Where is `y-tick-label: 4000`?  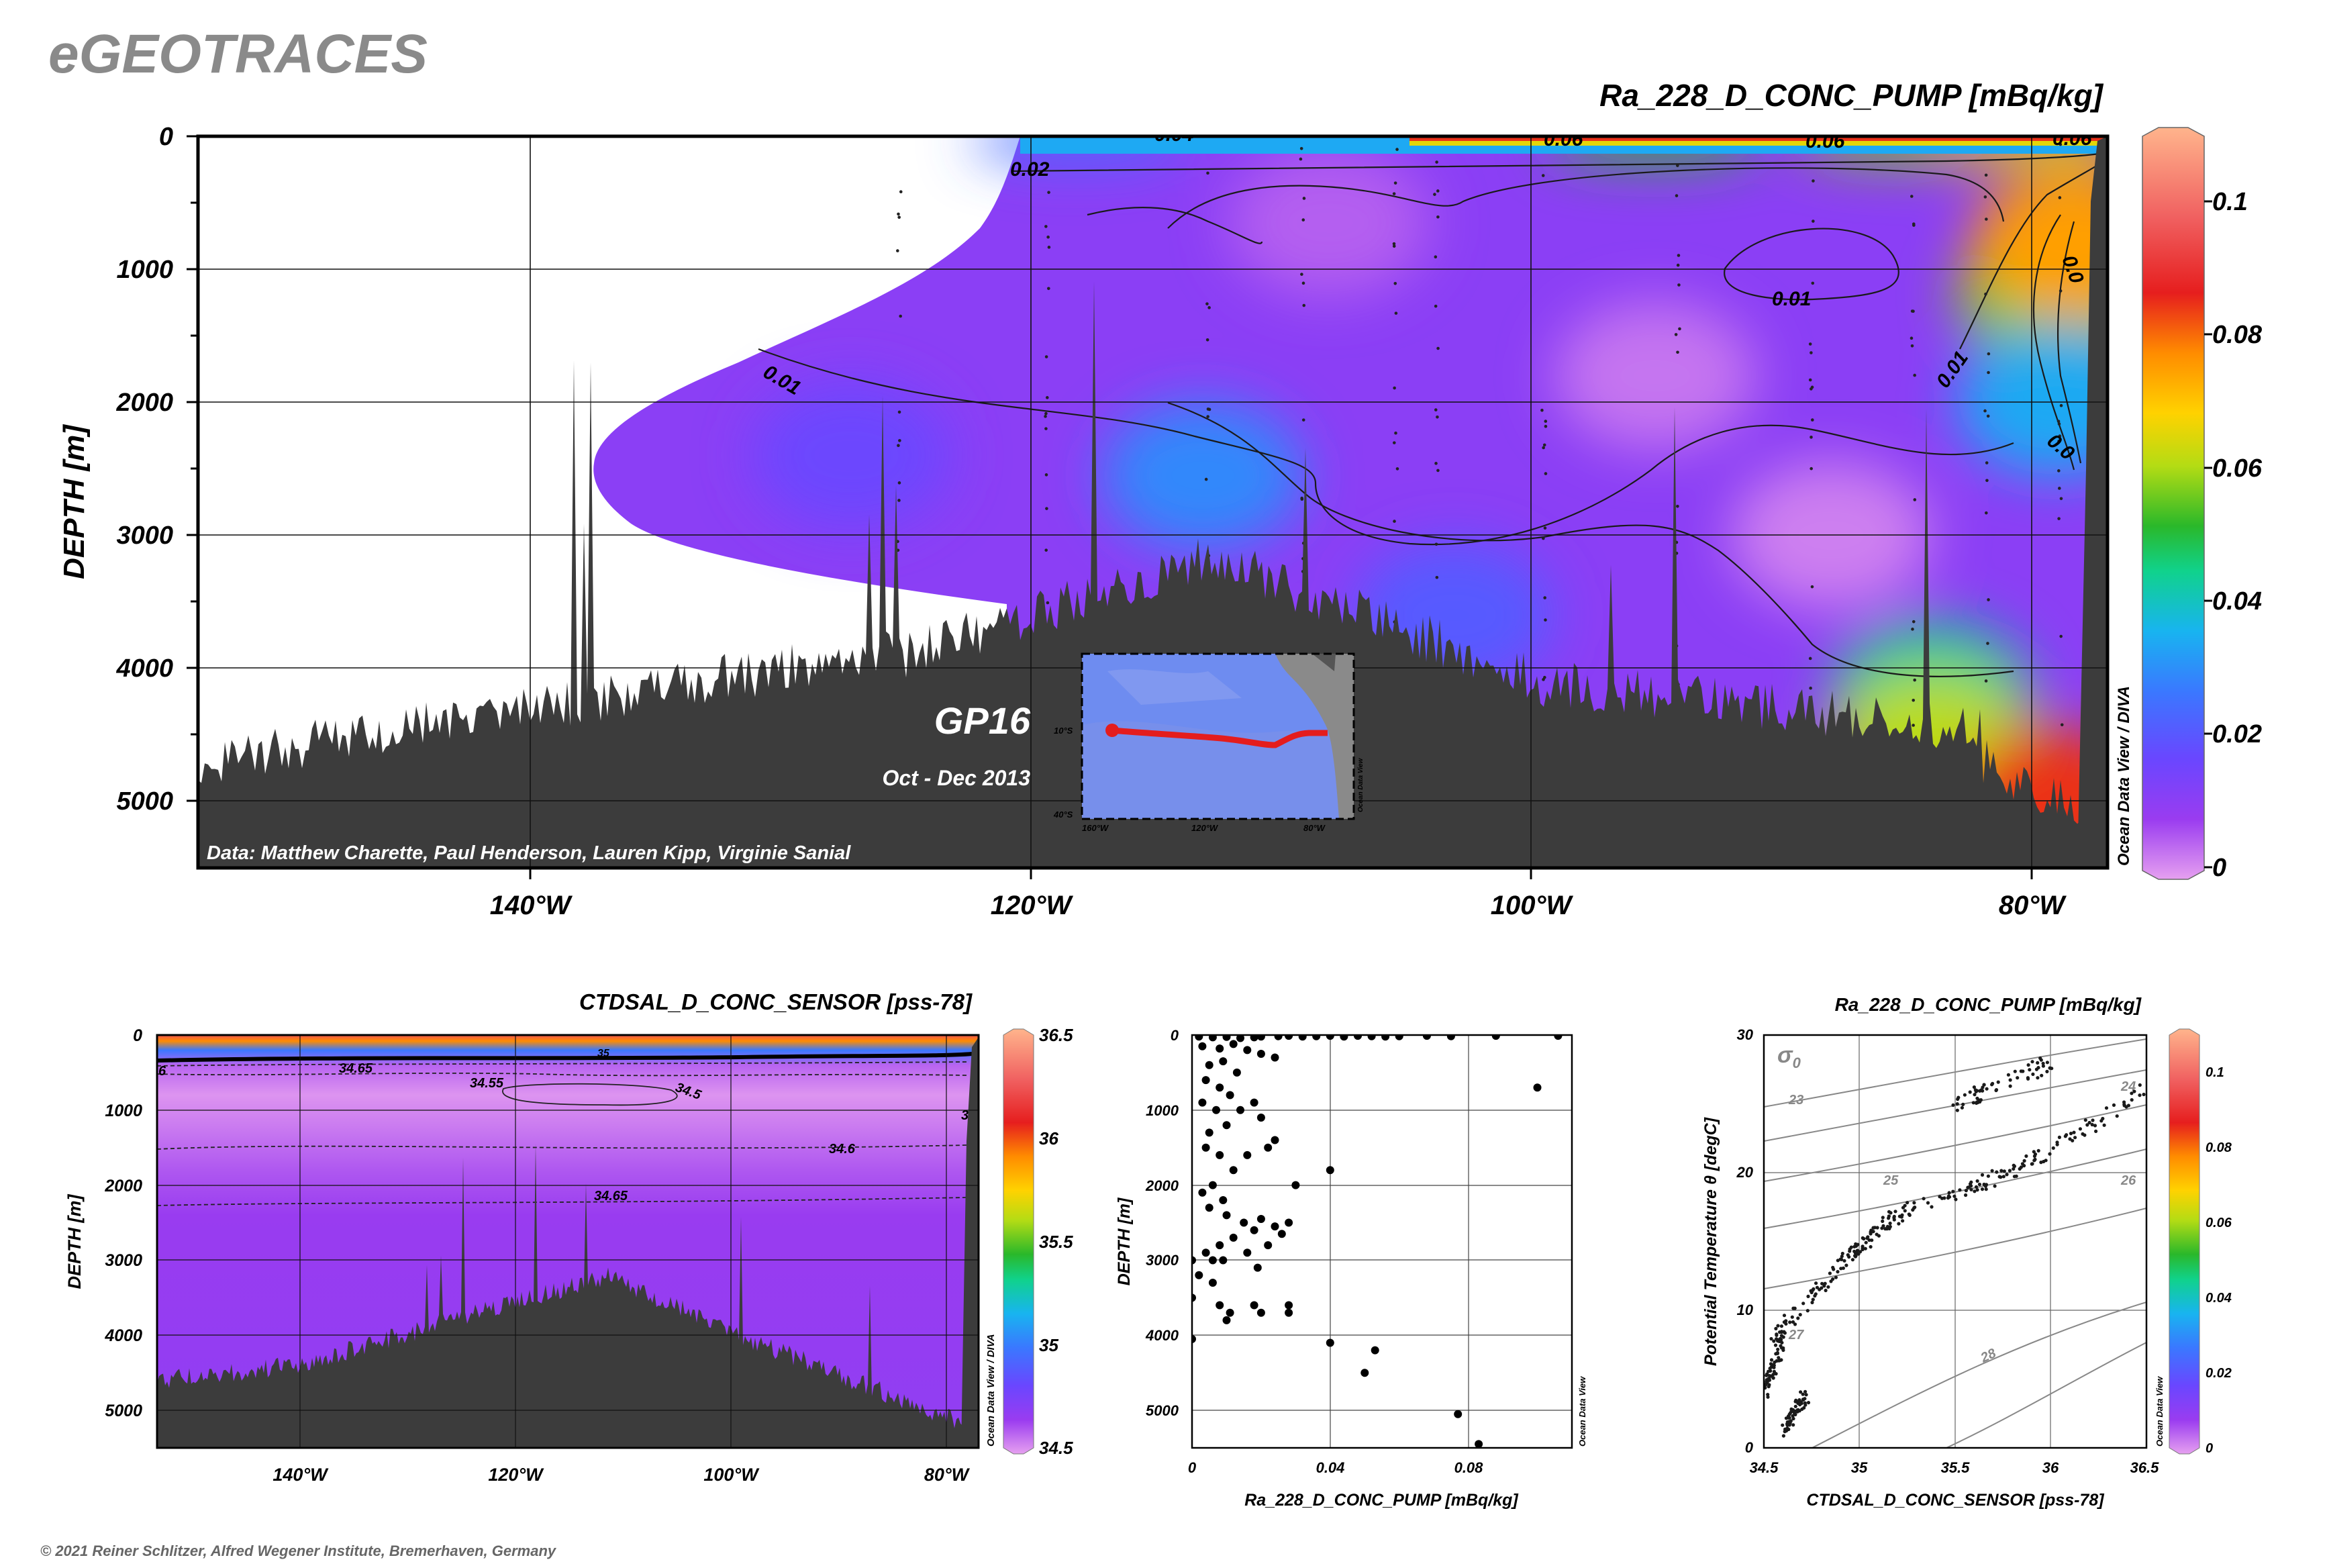 y-tick-label: 4000 is located at coordinates (123, 1336).